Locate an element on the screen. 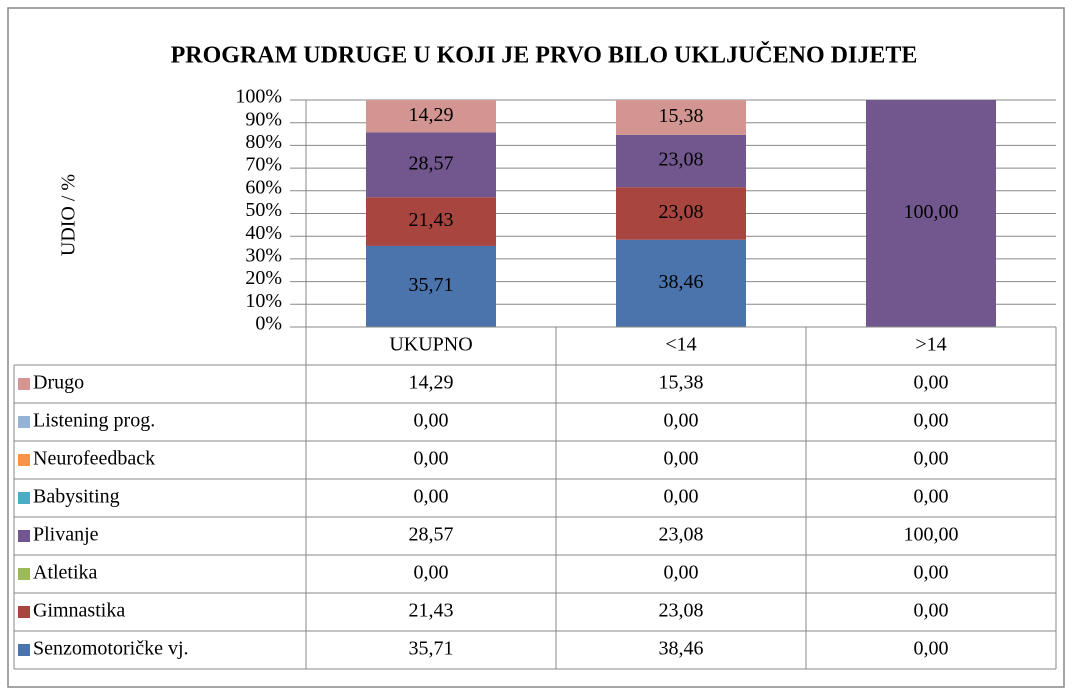  x-tick-label: <14 is located at coordinates (680, 345).